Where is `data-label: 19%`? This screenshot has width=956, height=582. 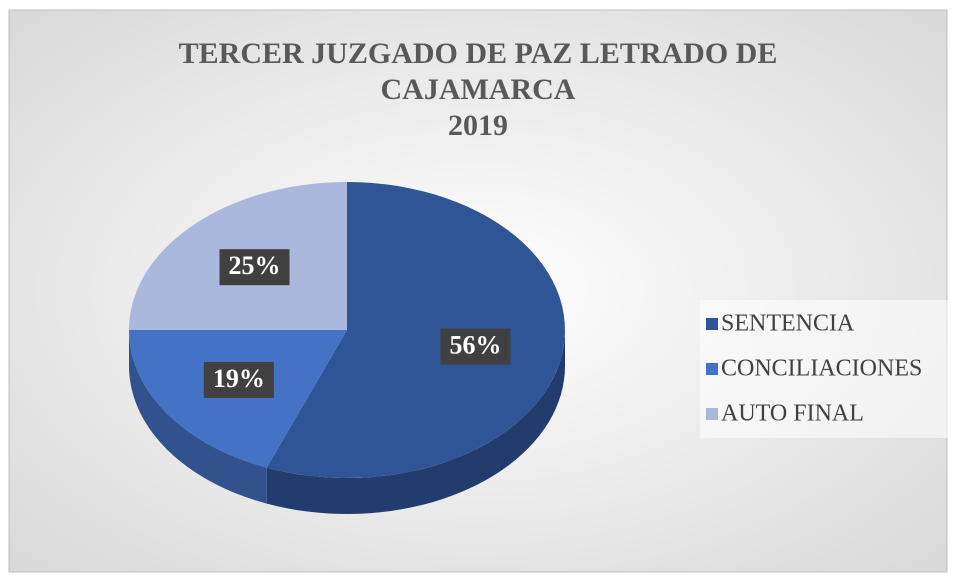 data-label: 19% is located at coordinates (239, 378).